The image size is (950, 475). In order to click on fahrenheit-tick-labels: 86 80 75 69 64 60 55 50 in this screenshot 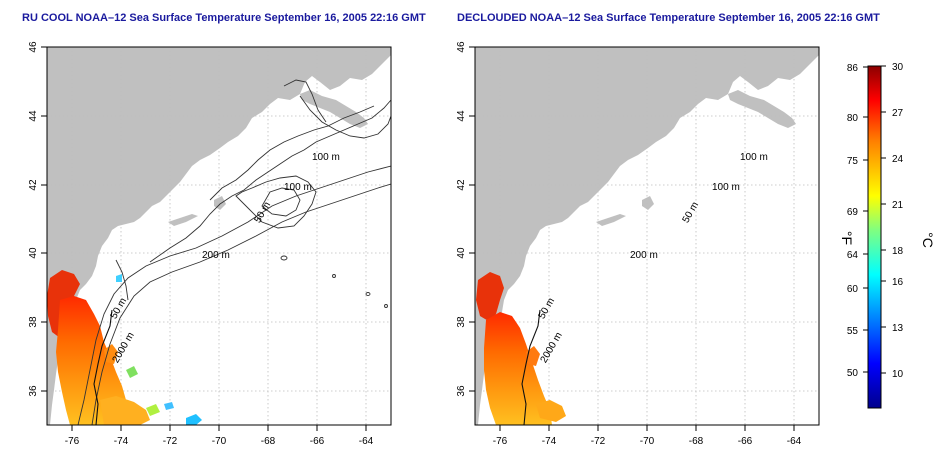, I will do `click(853, 221)`.